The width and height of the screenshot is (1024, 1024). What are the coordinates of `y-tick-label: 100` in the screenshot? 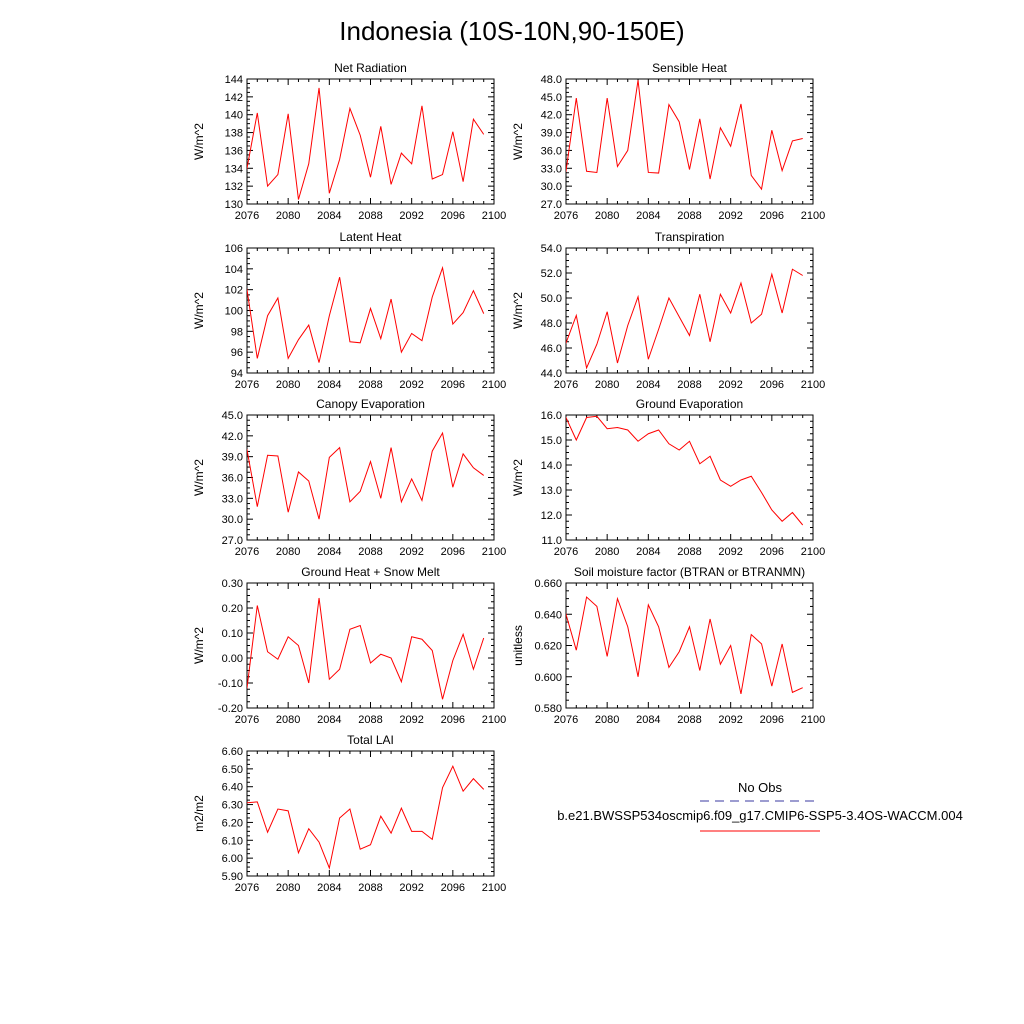 It's located at (234, 312).